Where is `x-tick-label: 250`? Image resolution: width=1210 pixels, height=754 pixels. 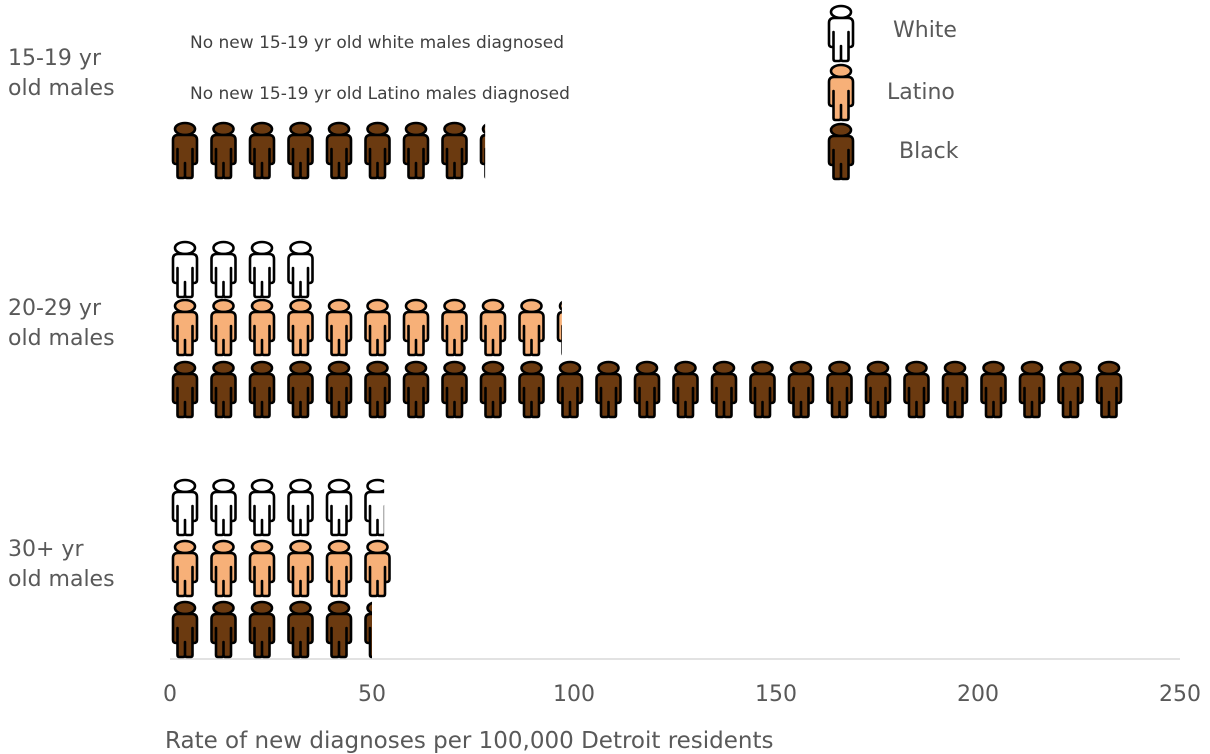
x-tick-label: 250 is located at coordinates (1180, 694).